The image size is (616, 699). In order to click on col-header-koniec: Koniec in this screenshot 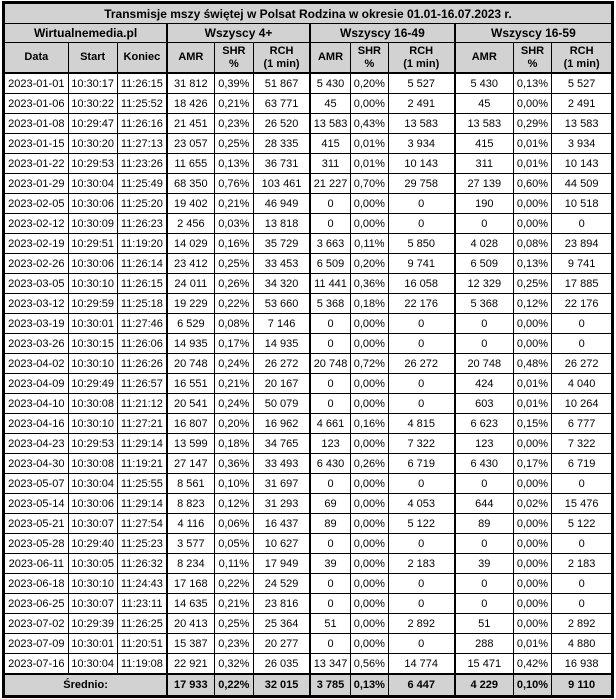, I will do `click(142, 58)`.